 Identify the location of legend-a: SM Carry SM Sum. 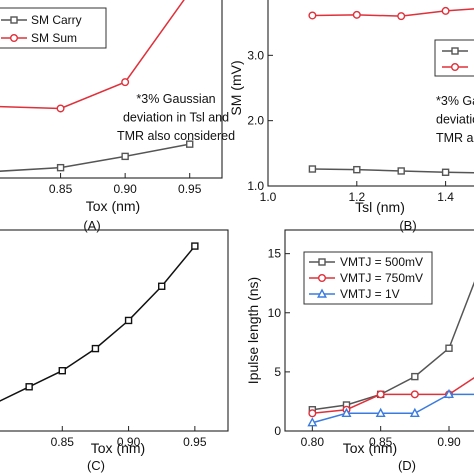
(53, 28).